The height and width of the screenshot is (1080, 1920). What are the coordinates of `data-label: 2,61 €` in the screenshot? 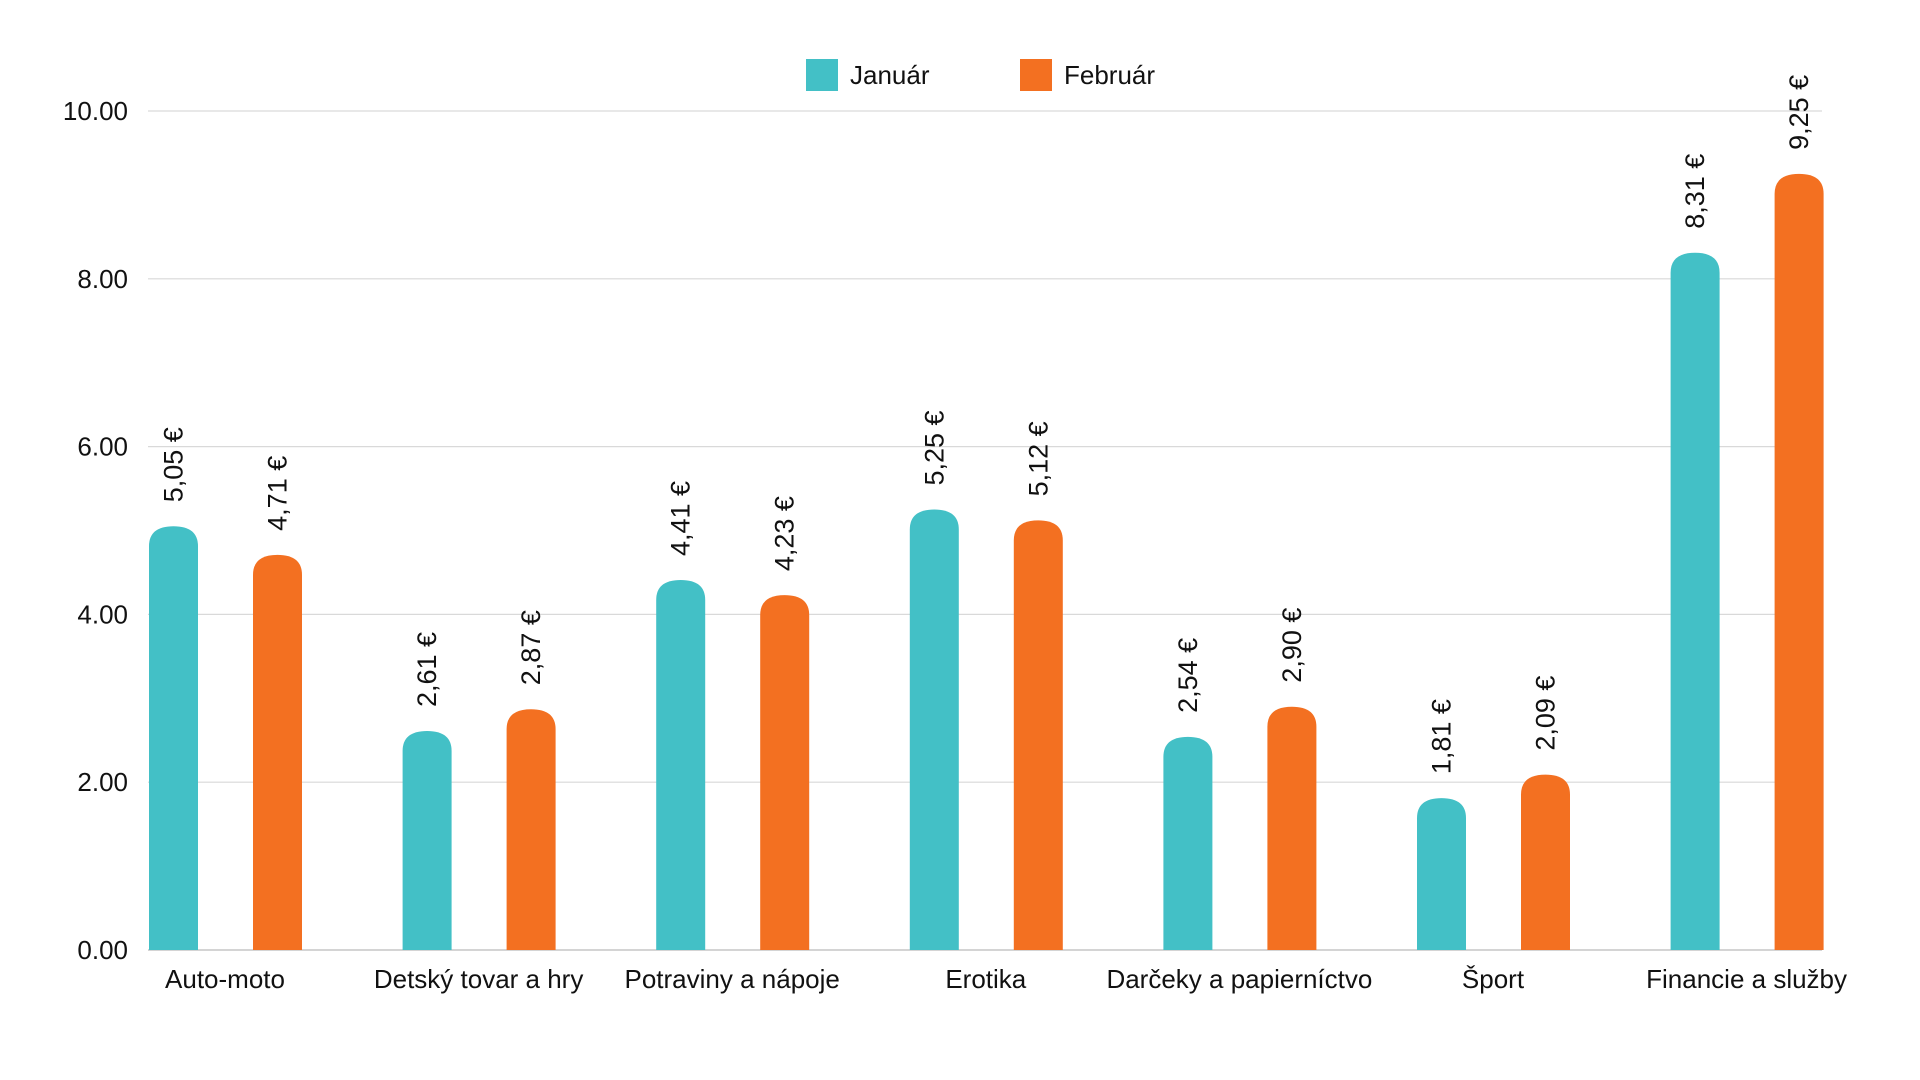 It's located at (427, 669).